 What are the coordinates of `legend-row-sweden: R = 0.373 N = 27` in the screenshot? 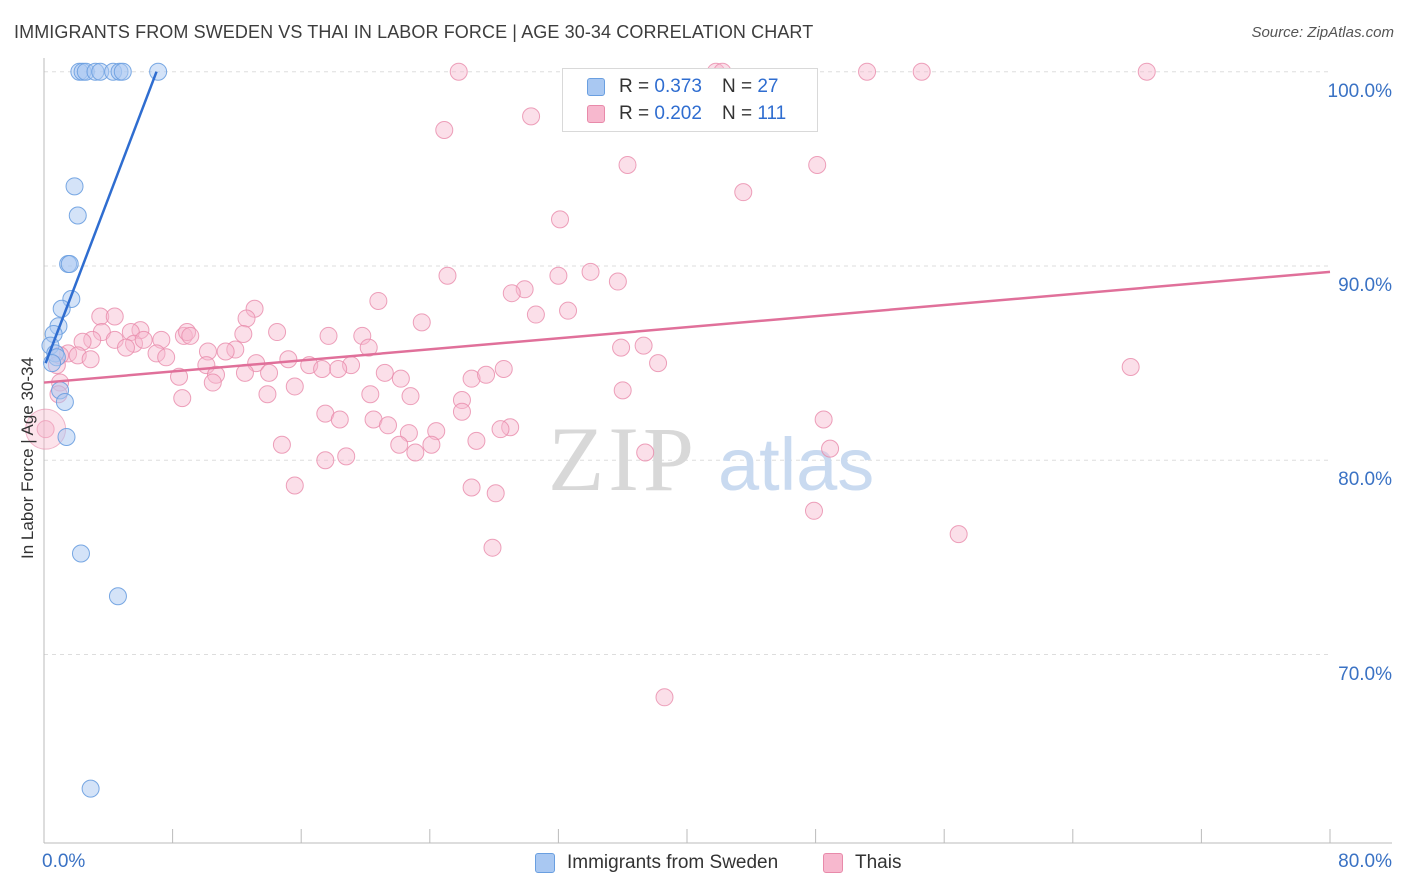 It's located at (682, 87).